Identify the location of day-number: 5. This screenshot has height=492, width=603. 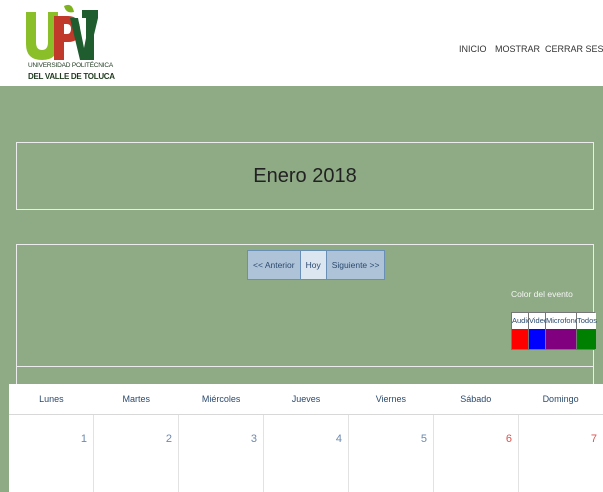
(423, 439).